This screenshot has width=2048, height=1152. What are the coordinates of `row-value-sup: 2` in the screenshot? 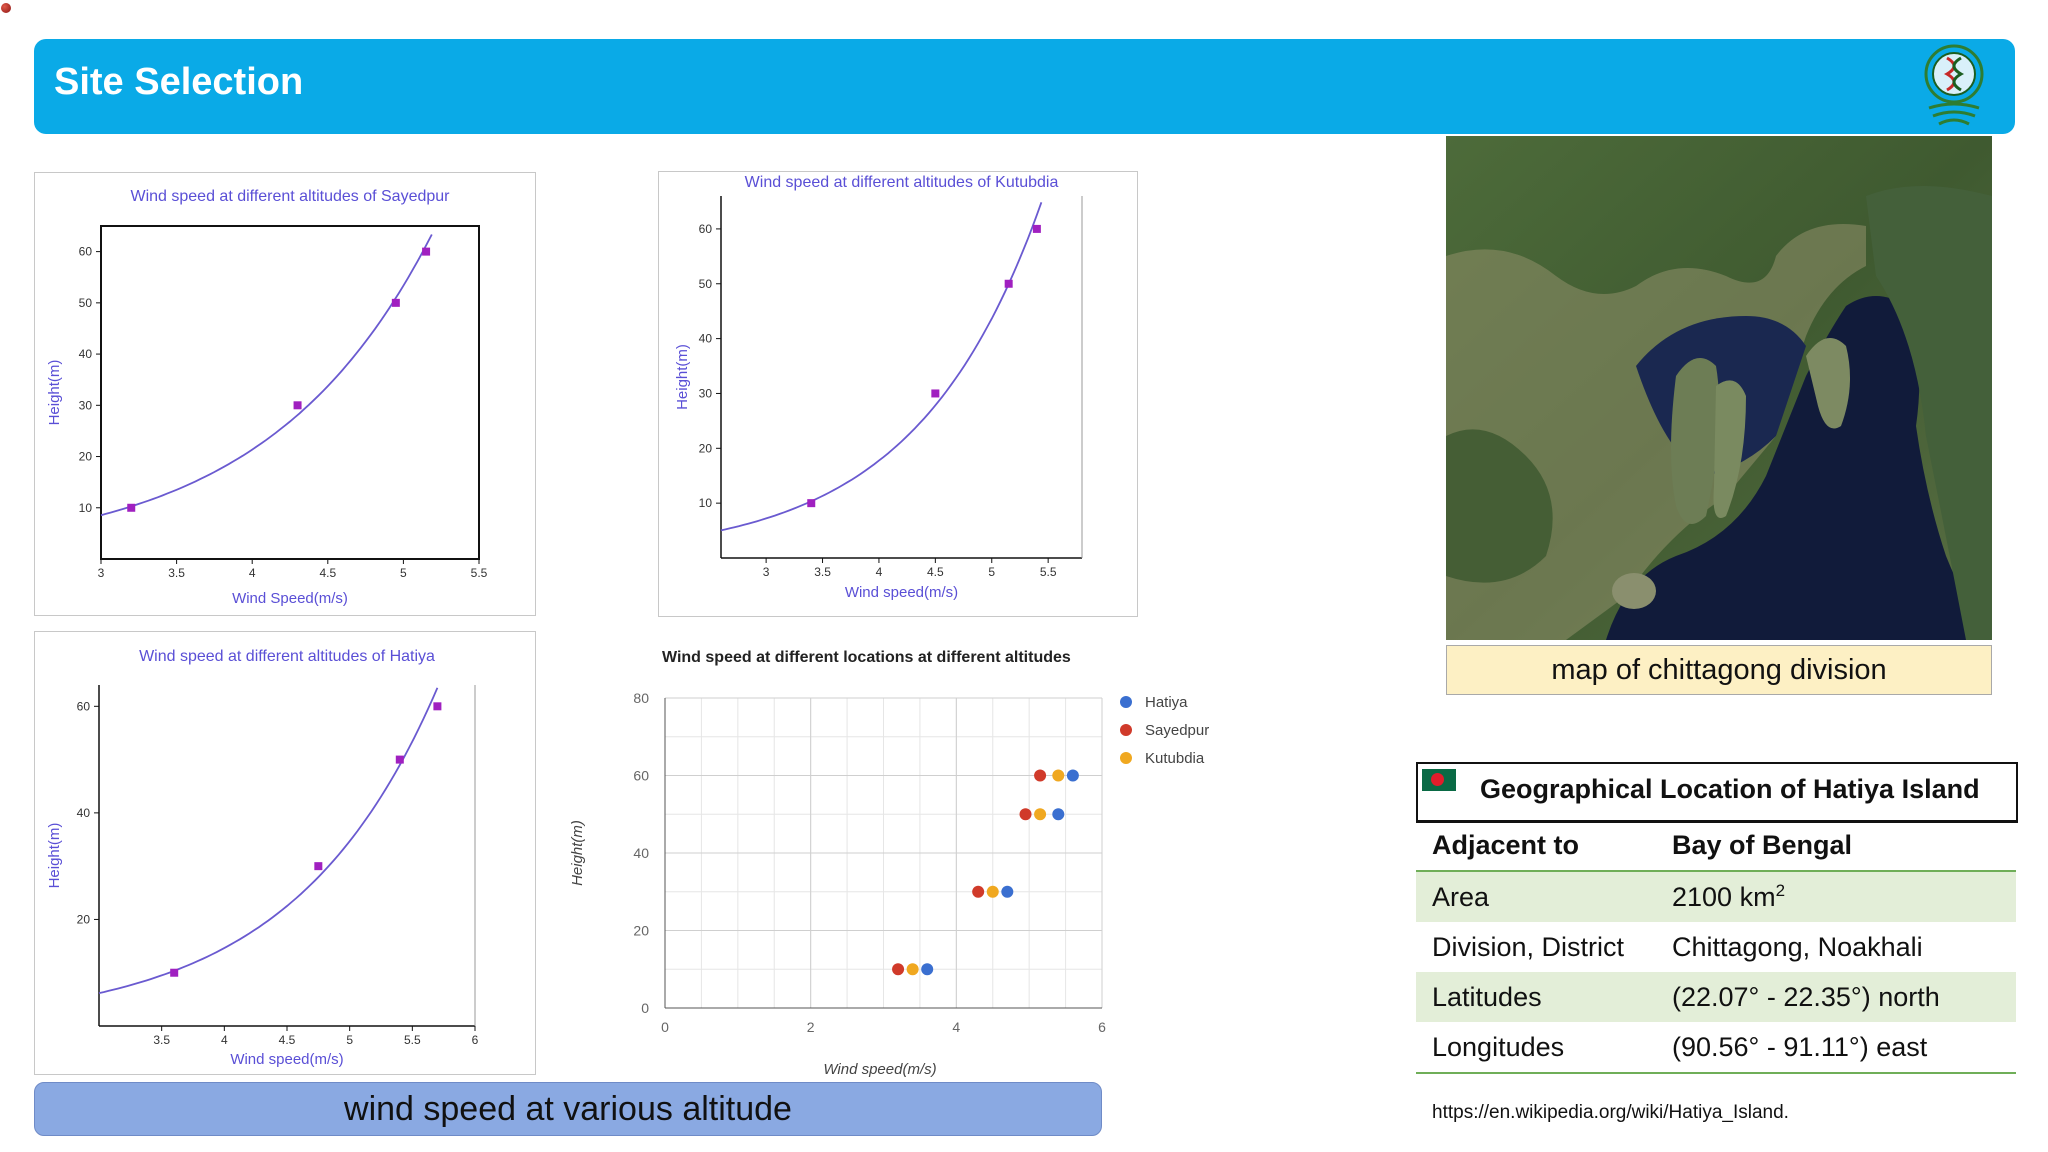 It's located at (1780, 890).